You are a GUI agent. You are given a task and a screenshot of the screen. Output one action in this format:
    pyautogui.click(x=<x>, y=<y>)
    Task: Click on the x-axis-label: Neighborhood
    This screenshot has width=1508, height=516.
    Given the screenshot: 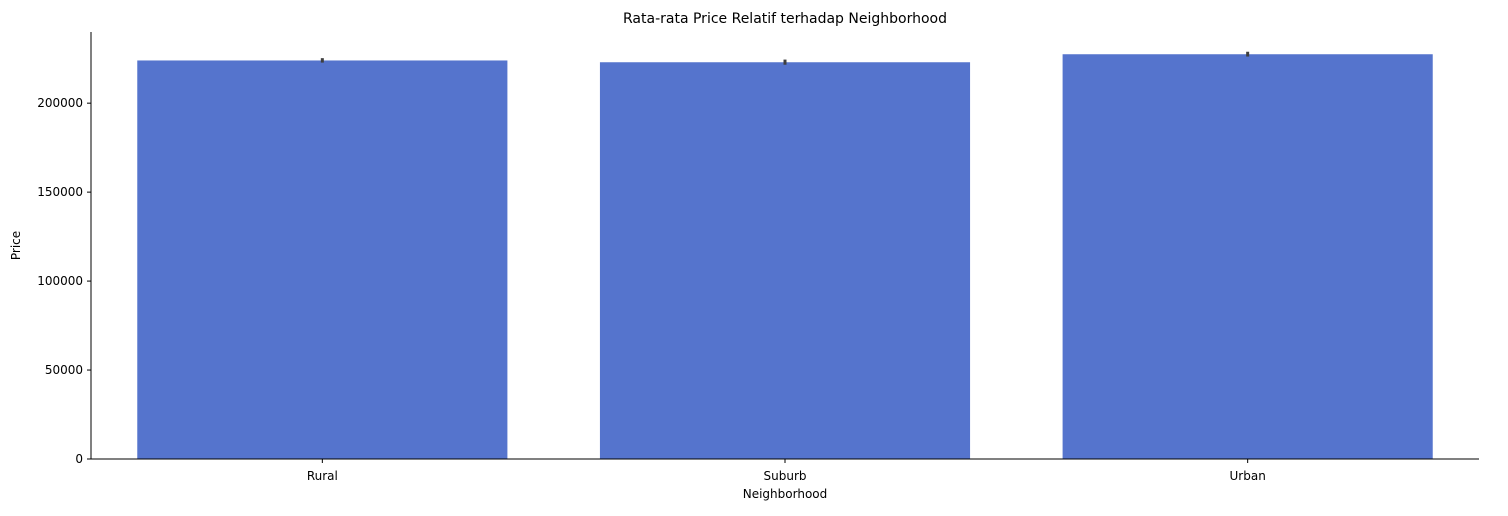 What is the action you would take?
    pyautogui.click(x=785, y=494)
    